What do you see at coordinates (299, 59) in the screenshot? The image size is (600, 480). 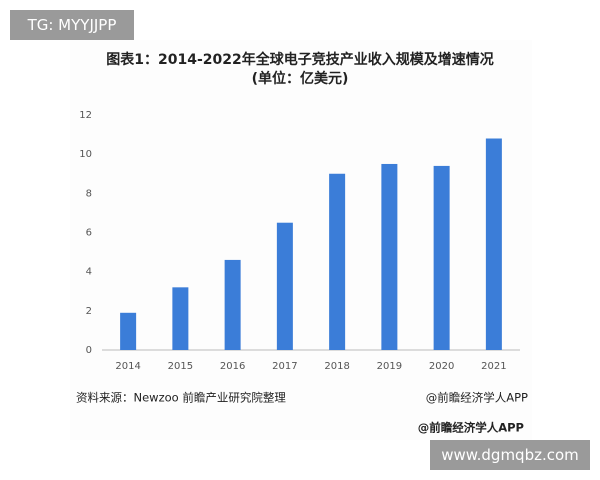 I see `chart-title: 图表1：2014-2022年全球电子竞技产业收入规模及增速情况` at bounding box center [299, 59].